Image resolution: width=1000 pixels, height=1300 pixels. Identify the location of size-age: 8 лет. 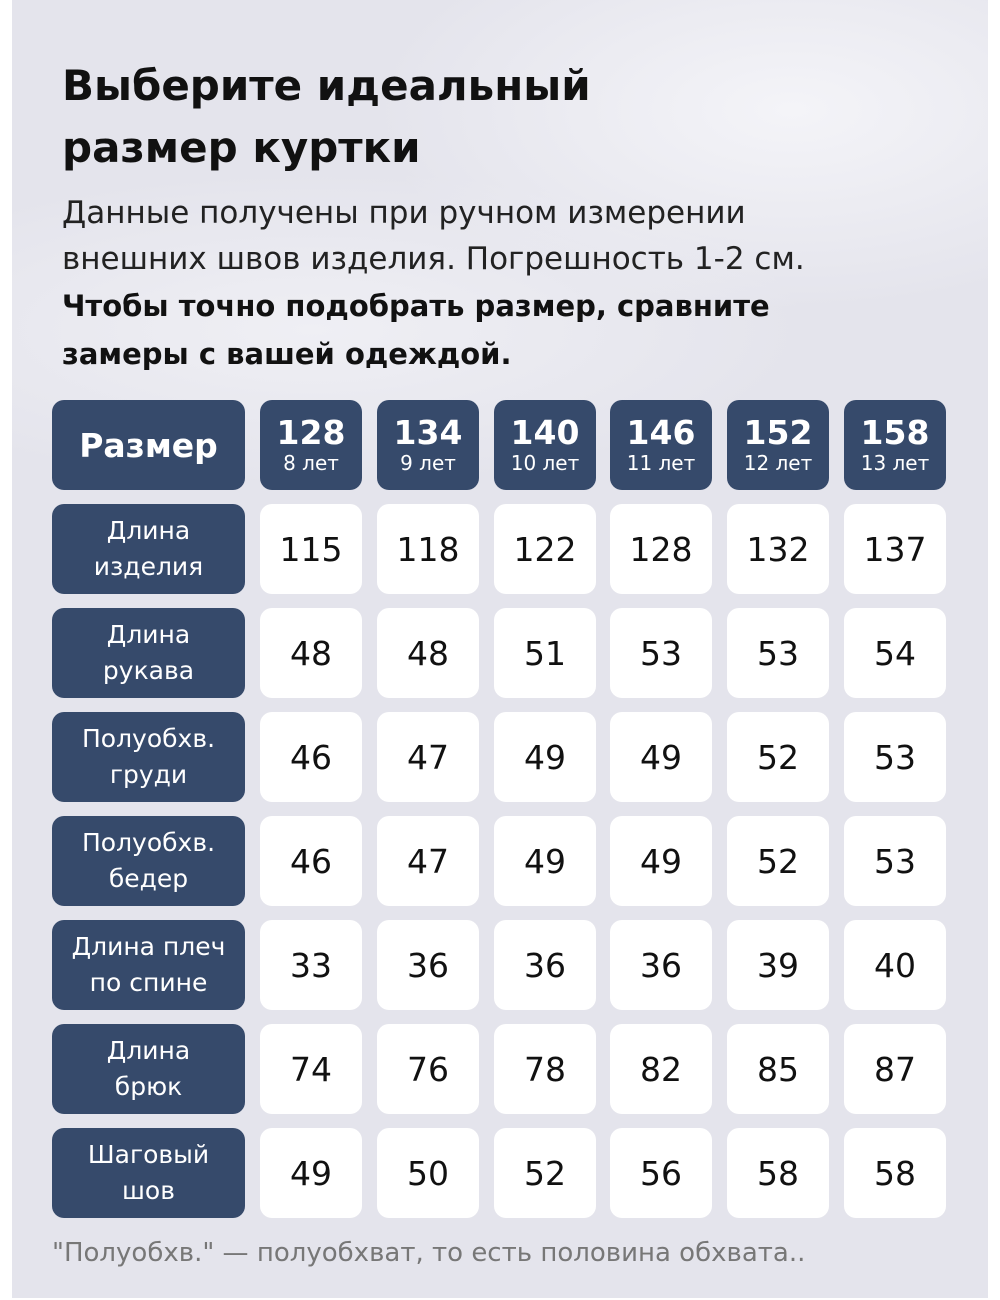
(311, 463).